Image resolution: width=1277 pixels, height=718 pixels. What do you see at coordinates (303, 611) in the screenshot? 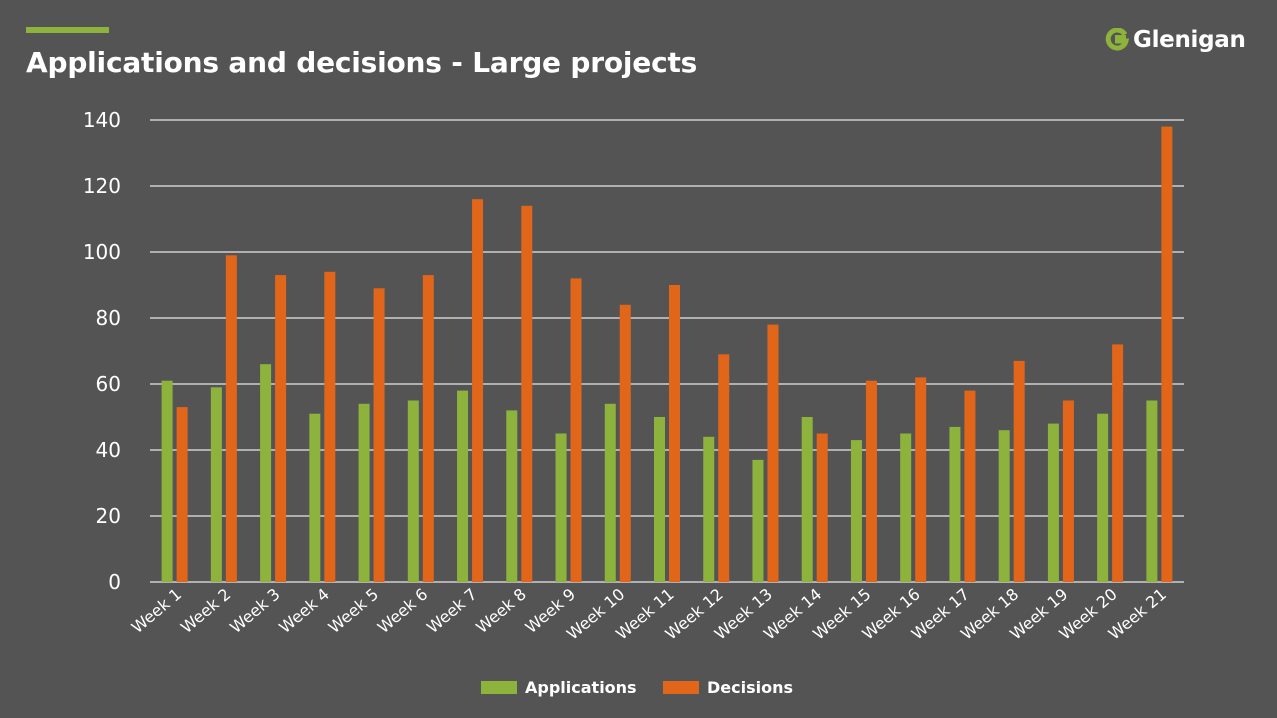
I see `x-tick-label: Week 4` at bounding box center [303, 611].